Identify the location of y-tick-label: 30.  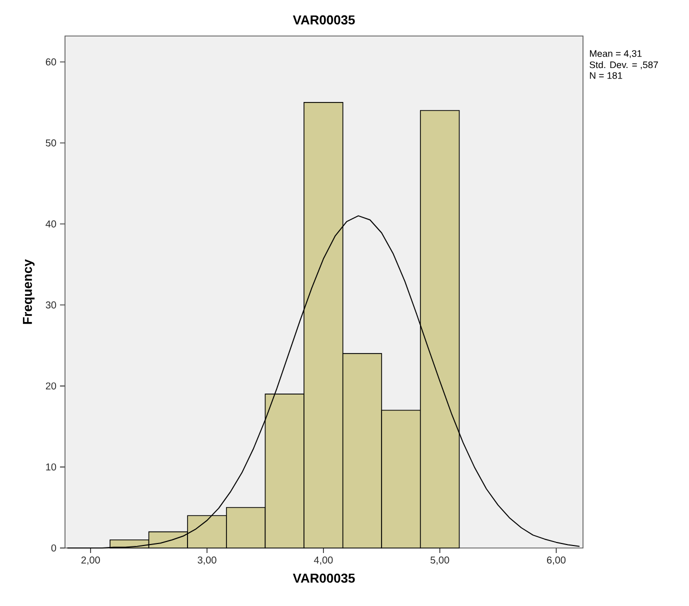
(51, 304).